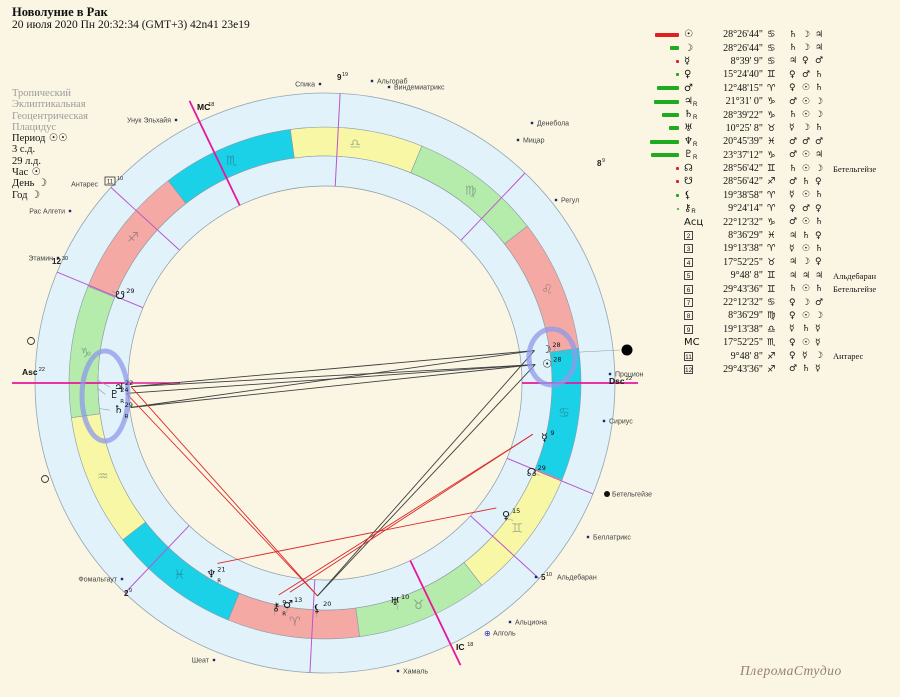 The height and width of the screenshot is (697, 900). I want to click on wheel-planet: ⚸ 20, so click(322, 608).